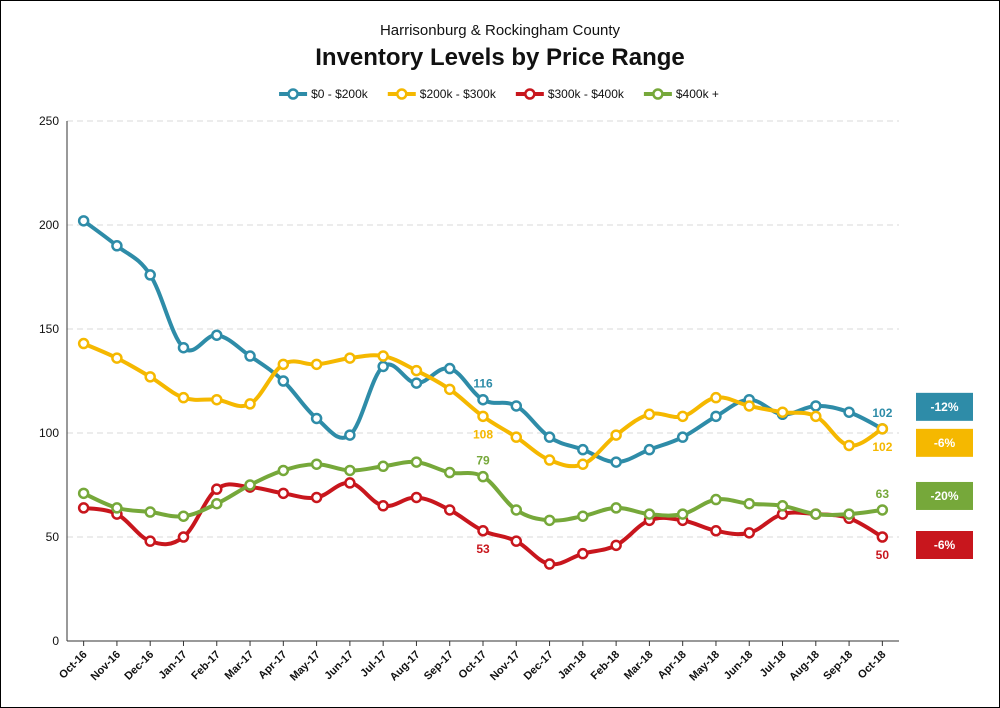  What do you see at coordinates (882, 447) in the screenshot?
I see `data-label-200k-300k-oct-18: 102` at bounding box center [882, 447].